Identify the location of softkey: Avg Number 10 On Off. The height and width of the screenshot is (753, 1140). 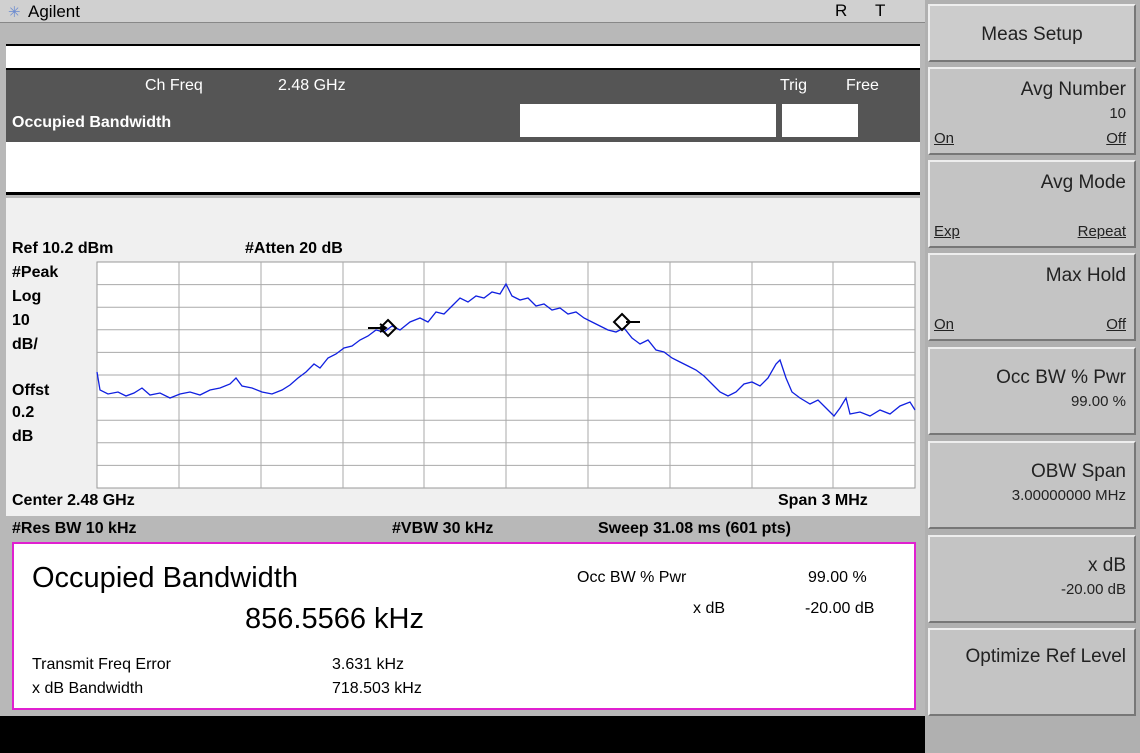
(1032, 111).